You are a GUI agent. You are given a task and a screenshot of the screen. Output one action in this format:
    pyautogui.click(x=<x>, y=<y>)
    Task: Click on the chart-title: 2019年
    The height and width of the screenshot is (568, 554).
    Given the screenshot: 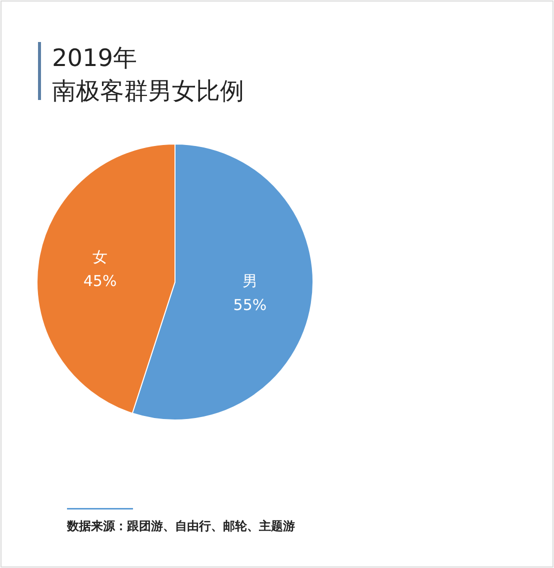 What is the action you would take?
    pyautogui.click(x=95, y=58)
    